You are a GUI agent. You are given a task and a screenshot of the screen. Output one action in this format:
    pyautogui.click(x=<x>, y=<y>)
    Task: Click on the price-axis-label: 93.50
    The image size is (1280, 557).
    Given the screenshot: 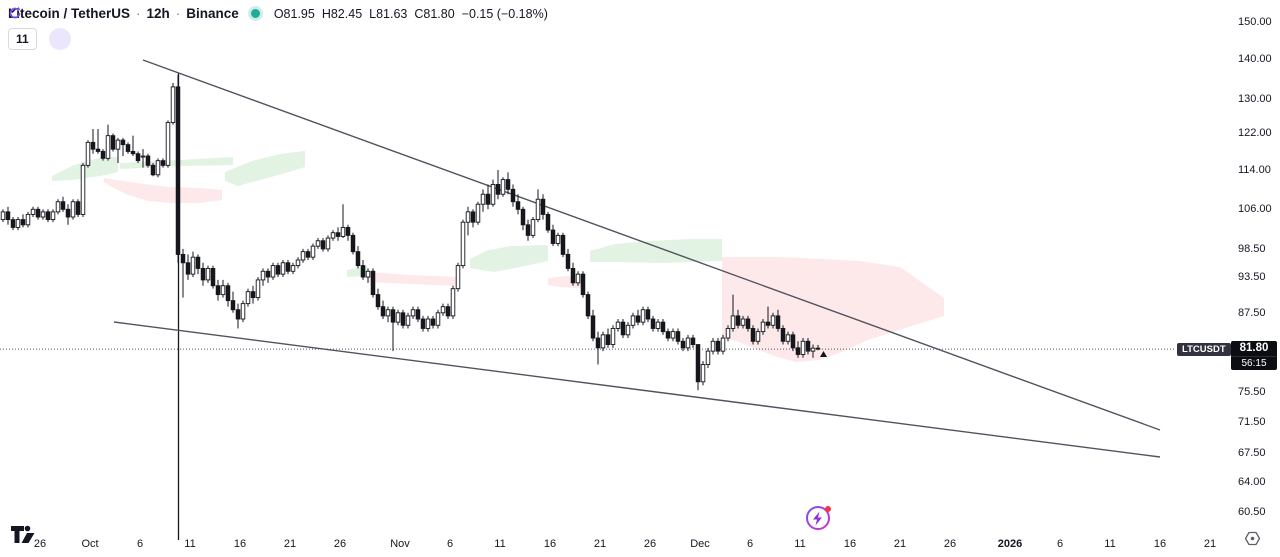 What is the action you would take?
    pyautogui.click(x=1252, y=277)
    